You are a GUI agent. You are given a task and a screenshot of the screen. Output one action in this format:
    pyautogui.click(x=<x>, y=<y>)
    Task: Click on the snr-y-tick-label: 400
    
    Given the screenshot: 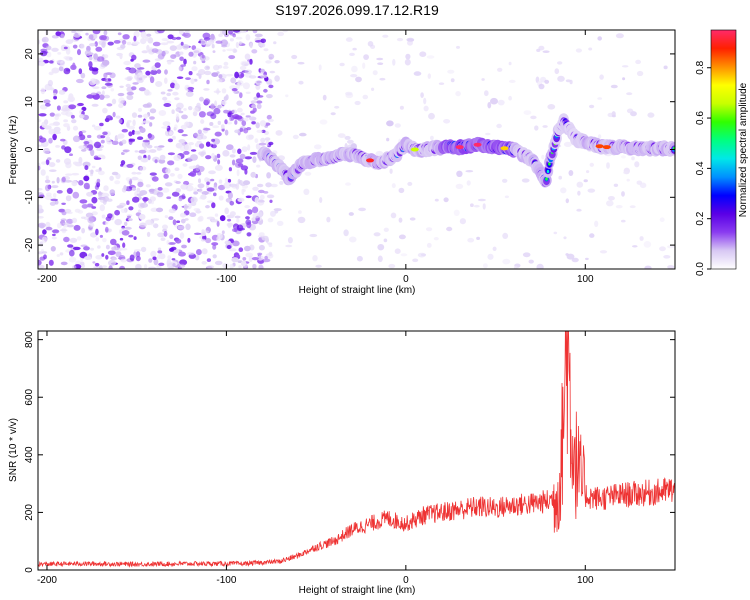 What is the action you would take?
    pyautogui.click(x=29, y=454)
    